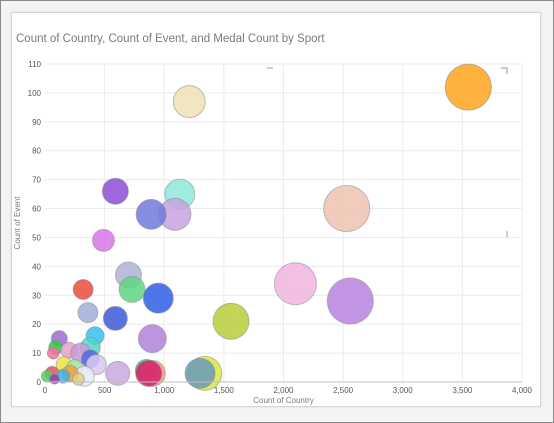  Describe the element at coordinates (403, 390) in the screenshot. I see `x-tick-label: 3,000` at that location.